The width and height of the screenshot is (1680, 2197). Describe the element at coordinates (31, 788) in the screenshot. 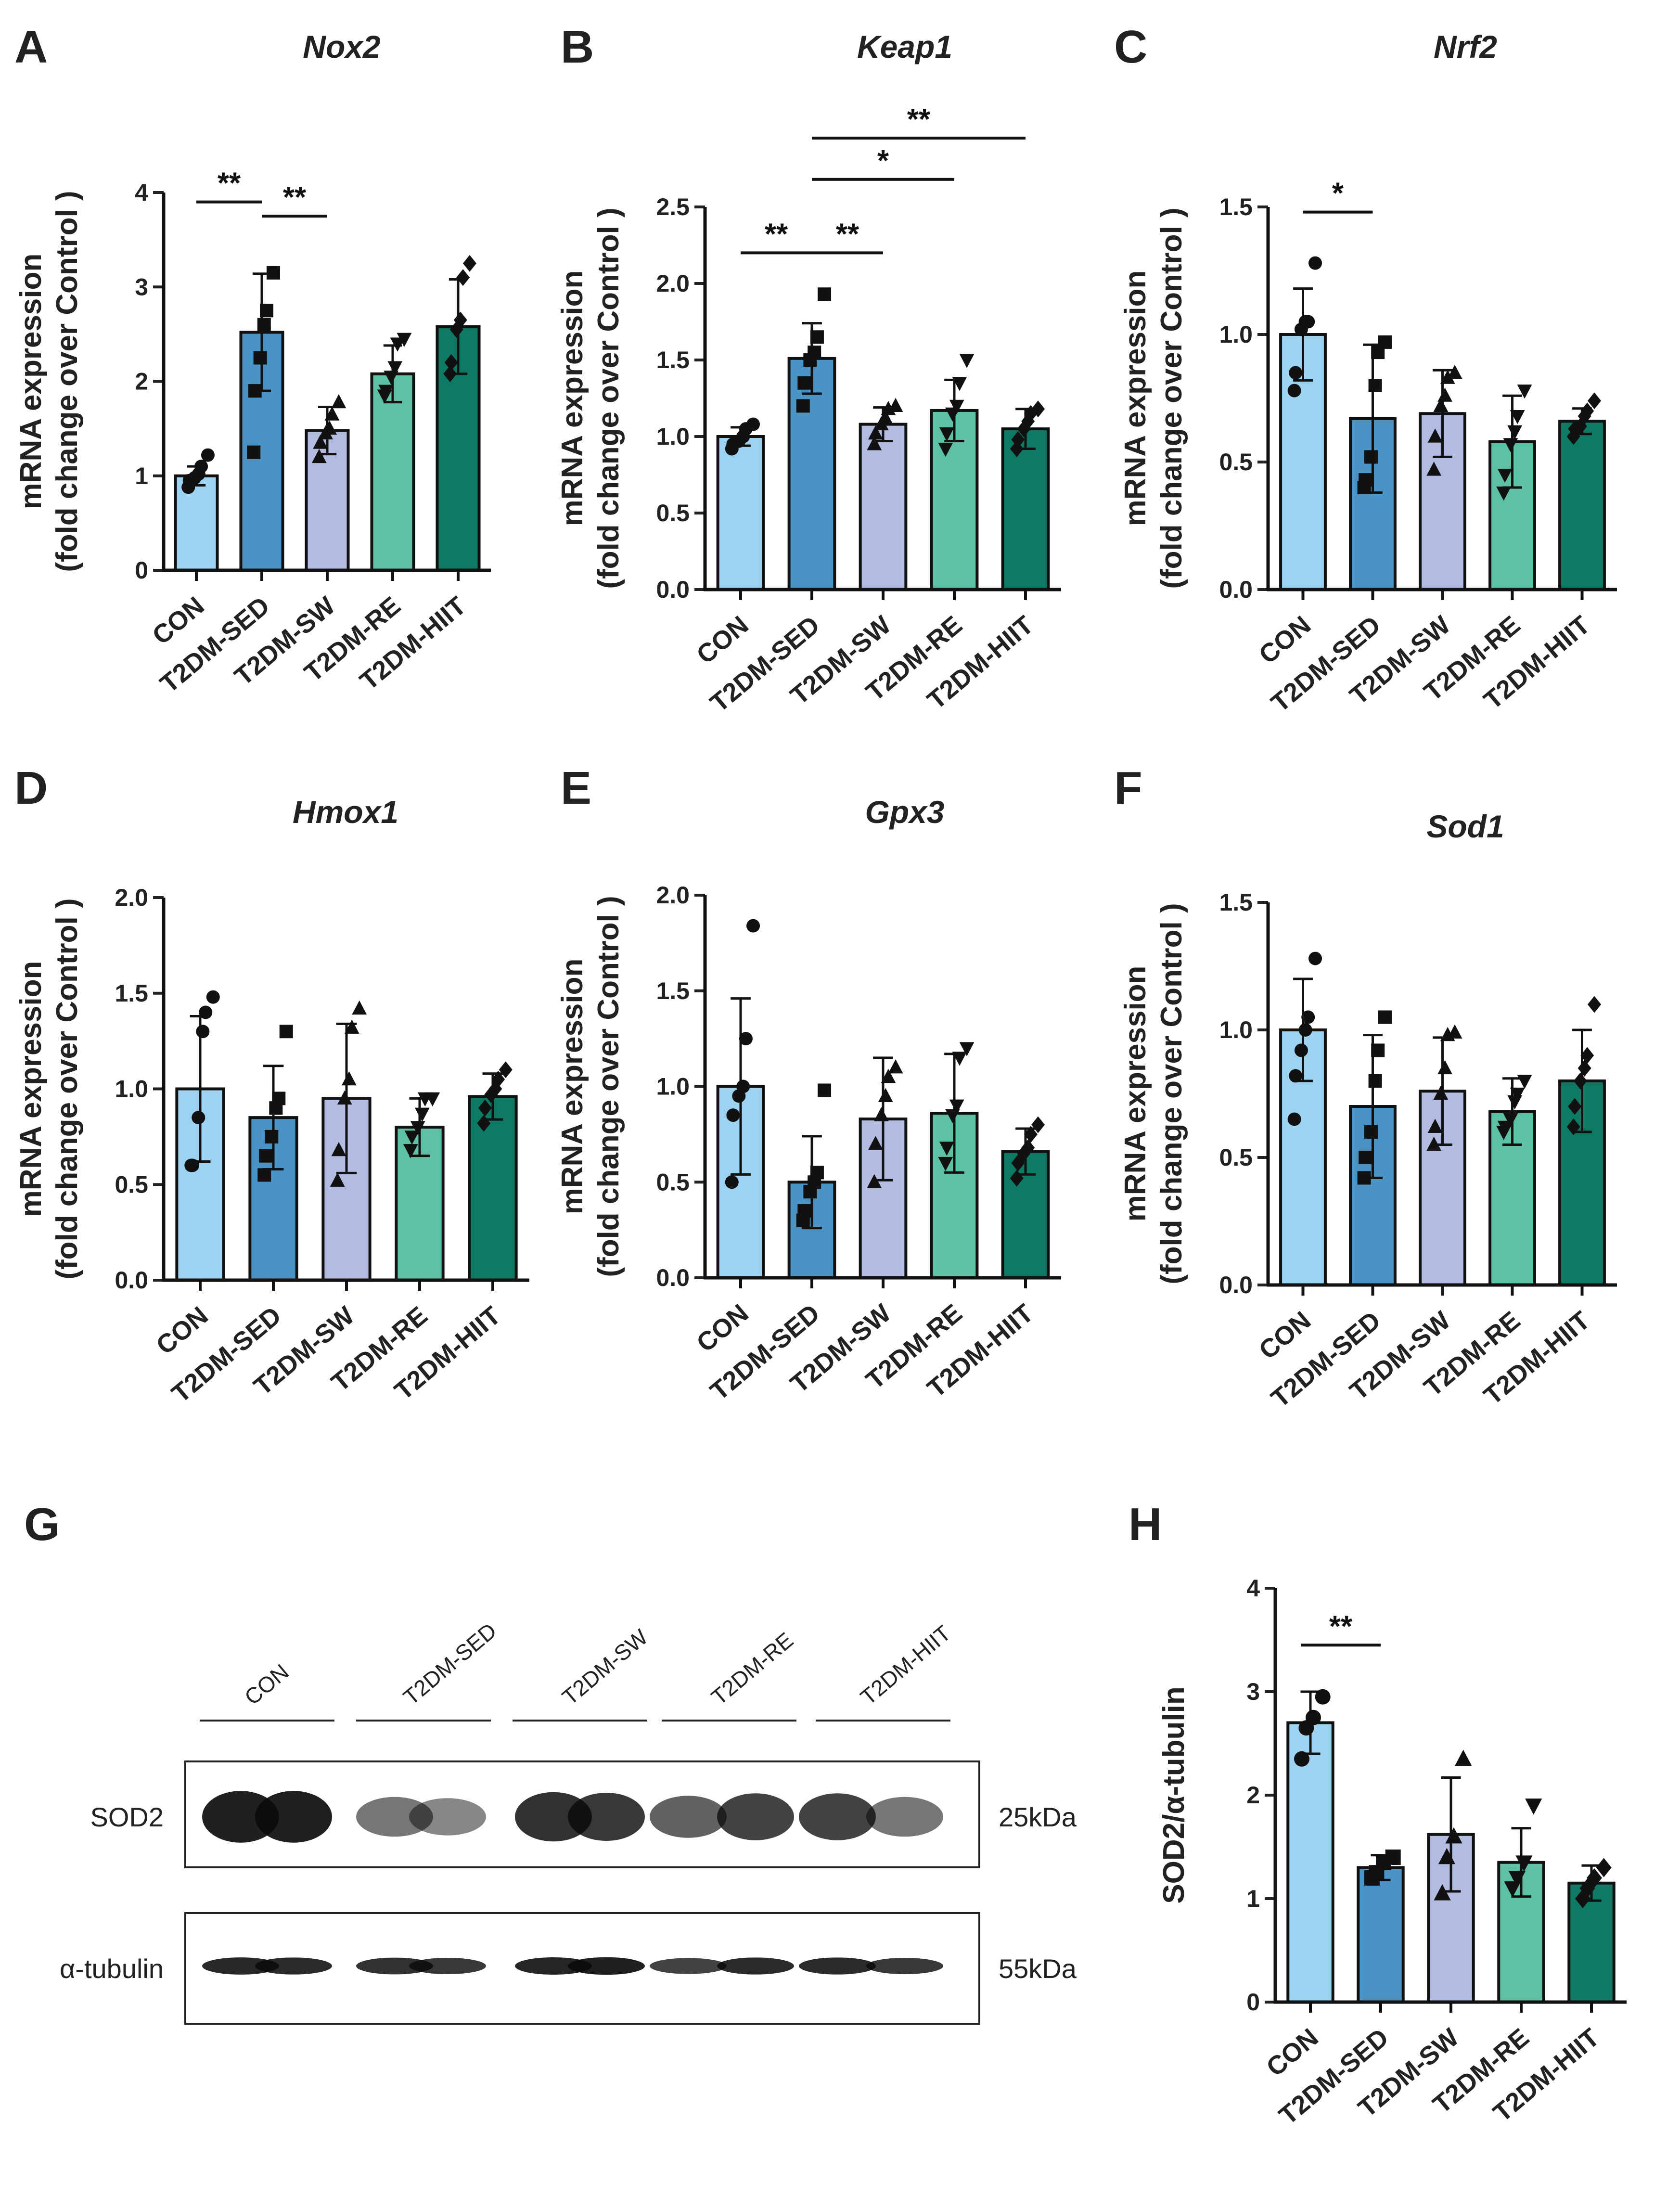

I see `panel-letter-D: D` at that location.